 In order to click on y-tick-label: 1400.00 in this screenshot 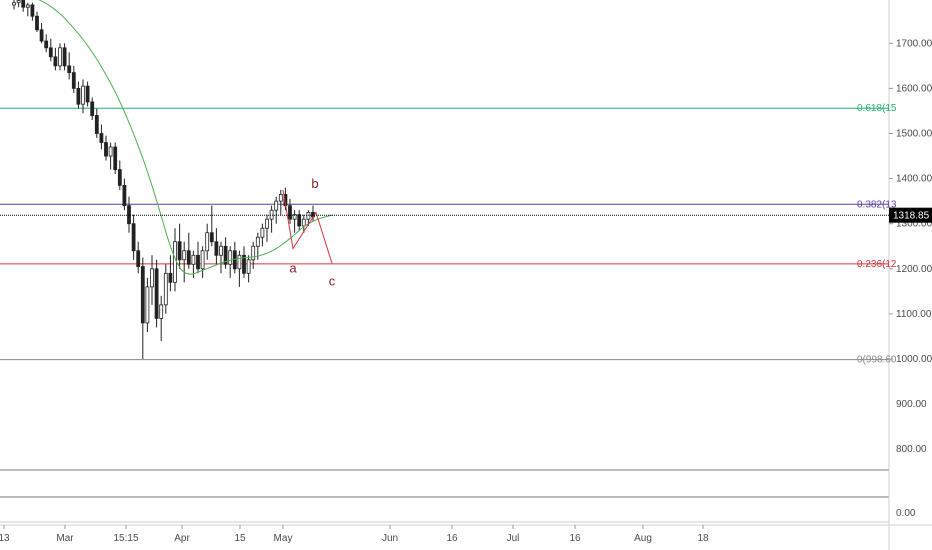, I will do `click(914, 179)`.